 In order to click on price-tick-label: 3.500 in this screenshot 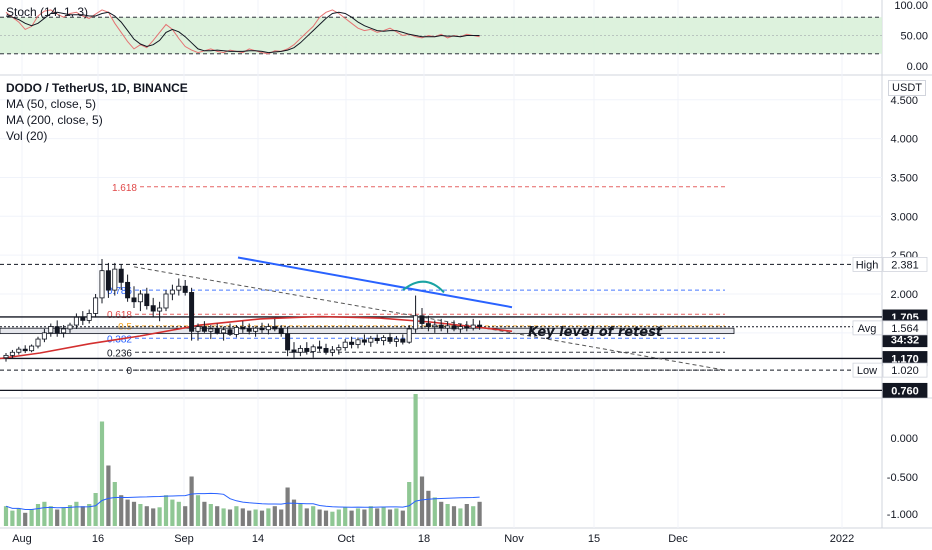, I will do `click(904, 178)`.